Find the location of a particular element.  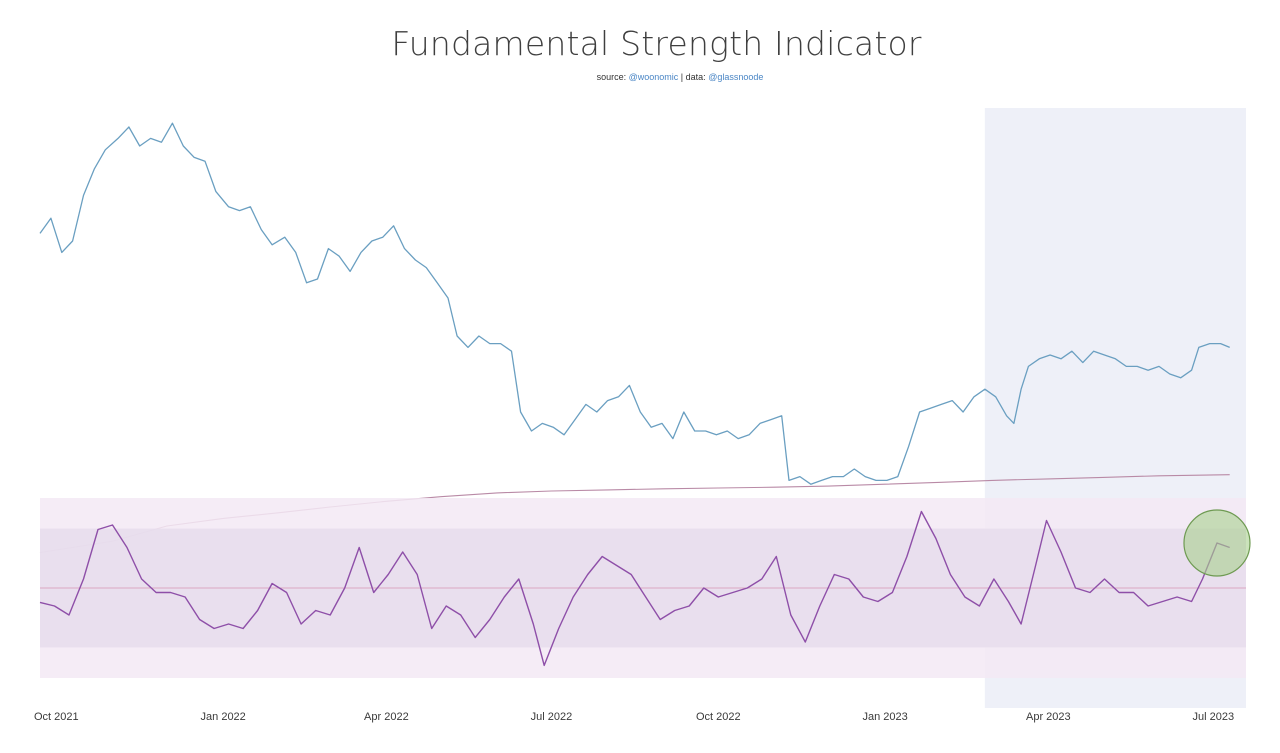

x-tick-label: Apr 2023 is located at coordinates (1048, 717).